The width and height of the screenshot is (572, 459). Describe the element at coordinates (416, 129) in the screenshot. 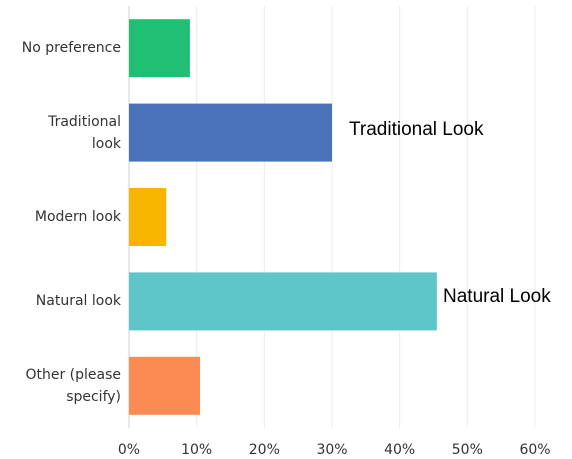

I see `annotation: Traditional Look` at that location.